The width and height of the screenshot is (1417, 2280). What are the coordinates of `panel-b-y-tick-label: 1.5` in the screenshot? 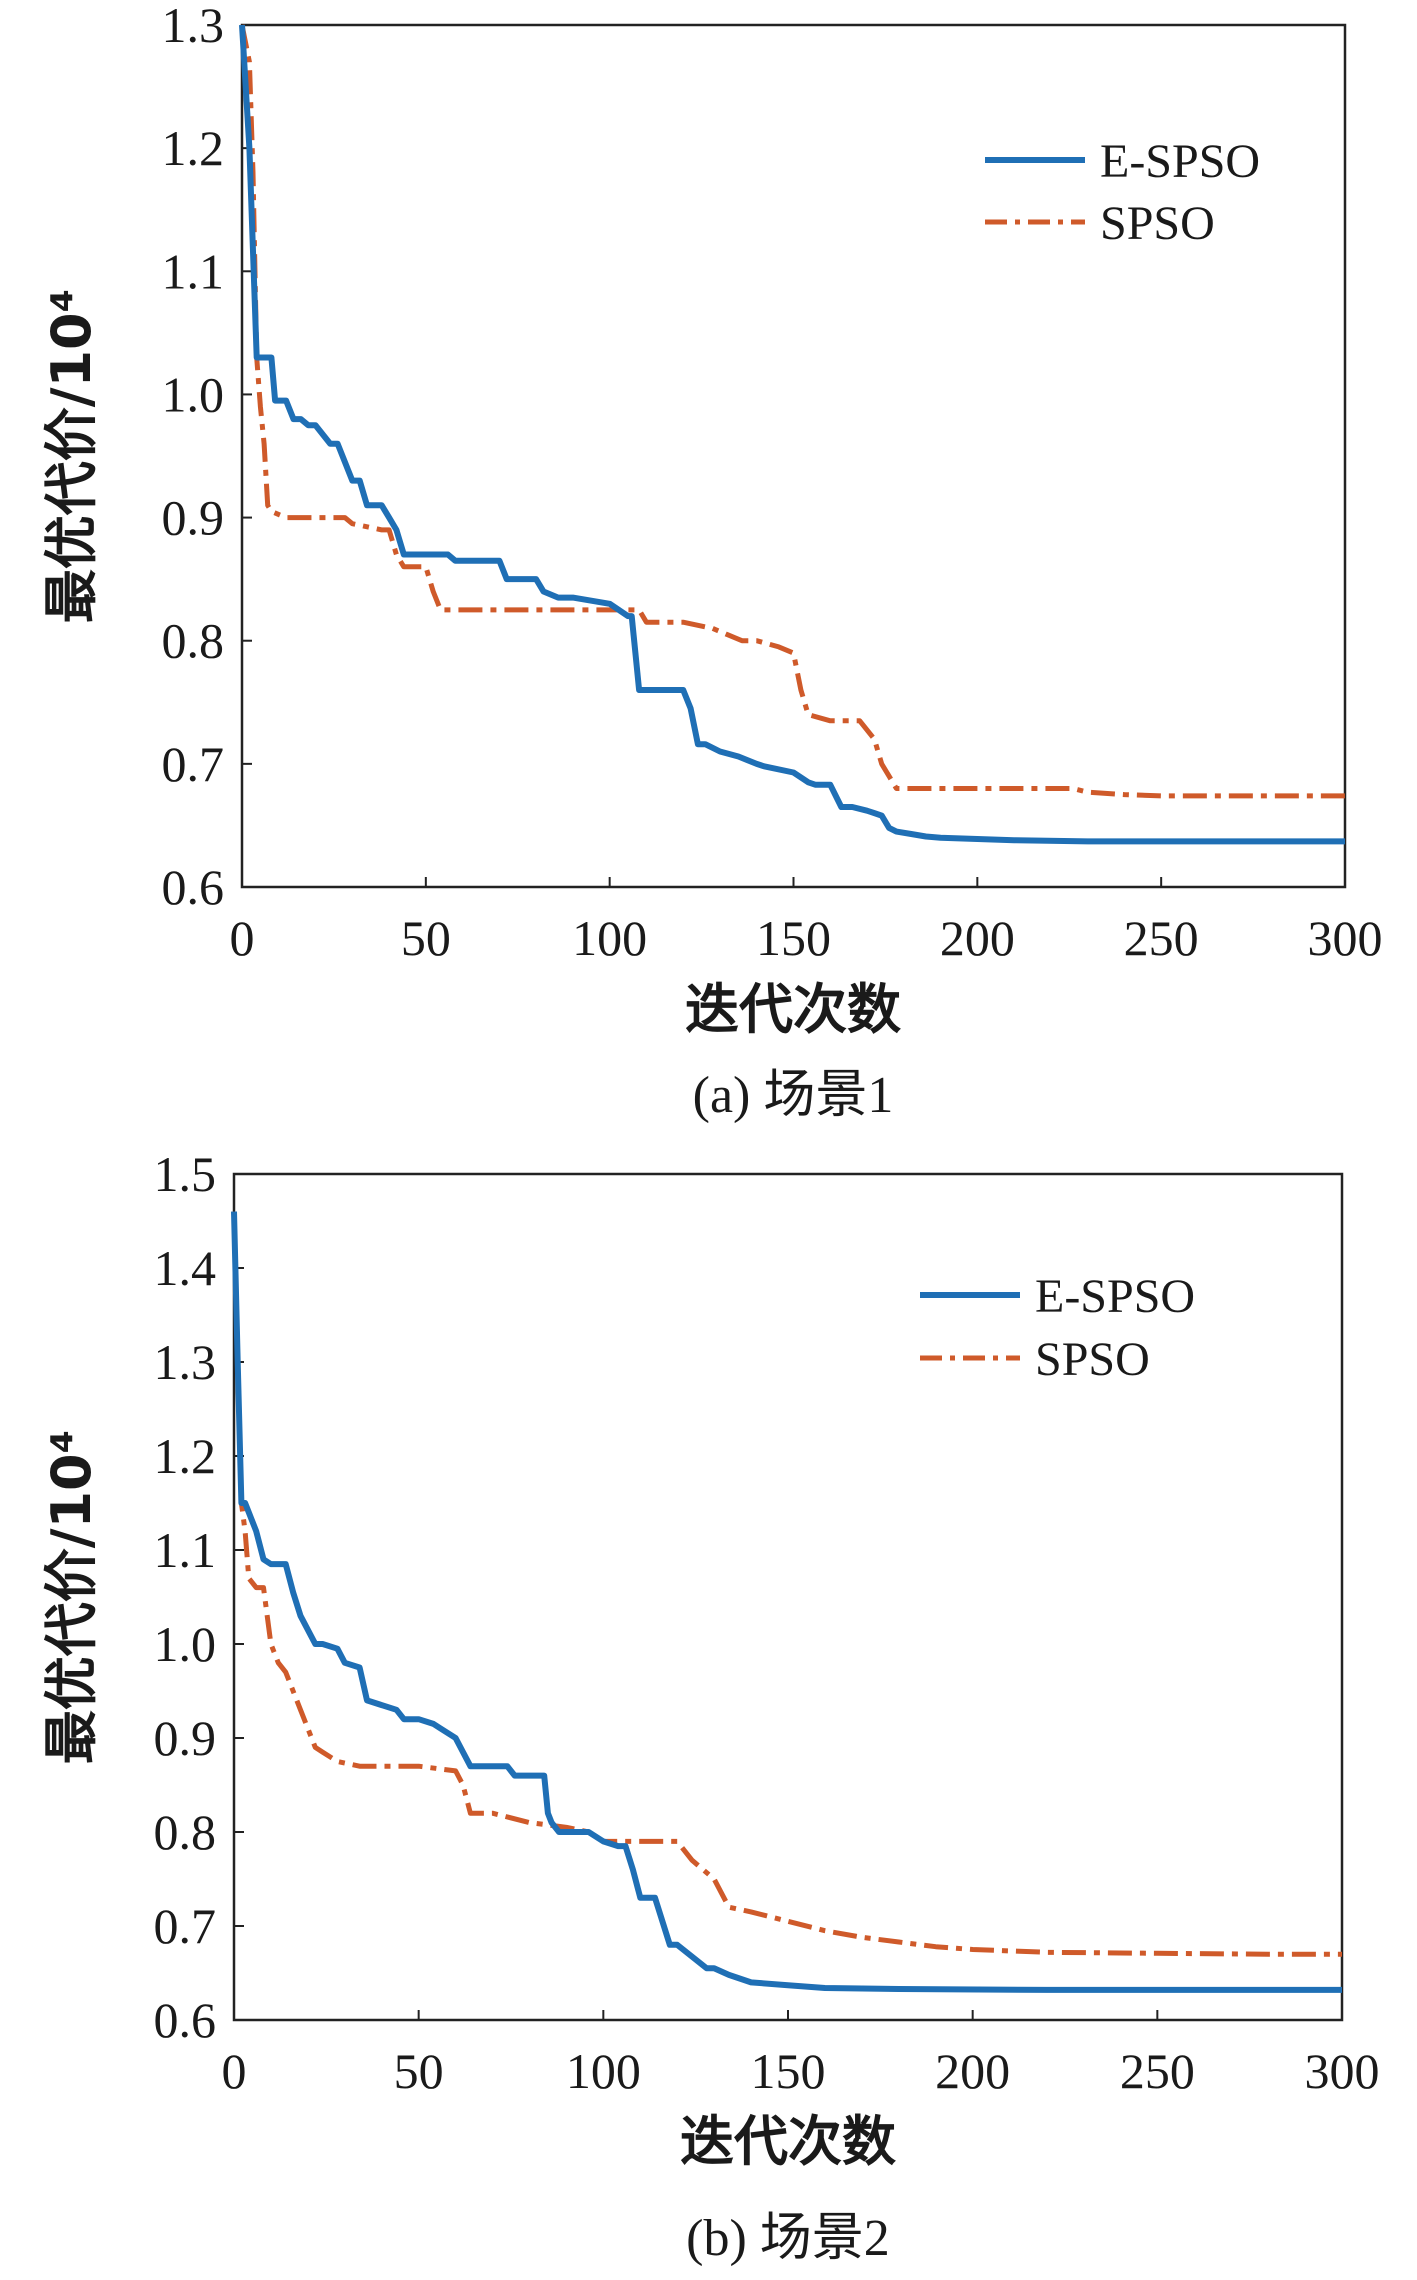 It's located at (185, 1174).